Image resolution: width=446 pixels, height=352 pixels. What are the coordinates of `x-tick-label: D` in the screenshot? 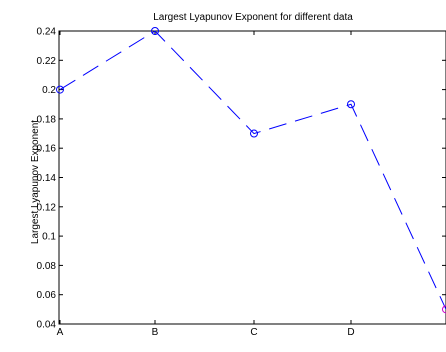 It's located at (350, 332).